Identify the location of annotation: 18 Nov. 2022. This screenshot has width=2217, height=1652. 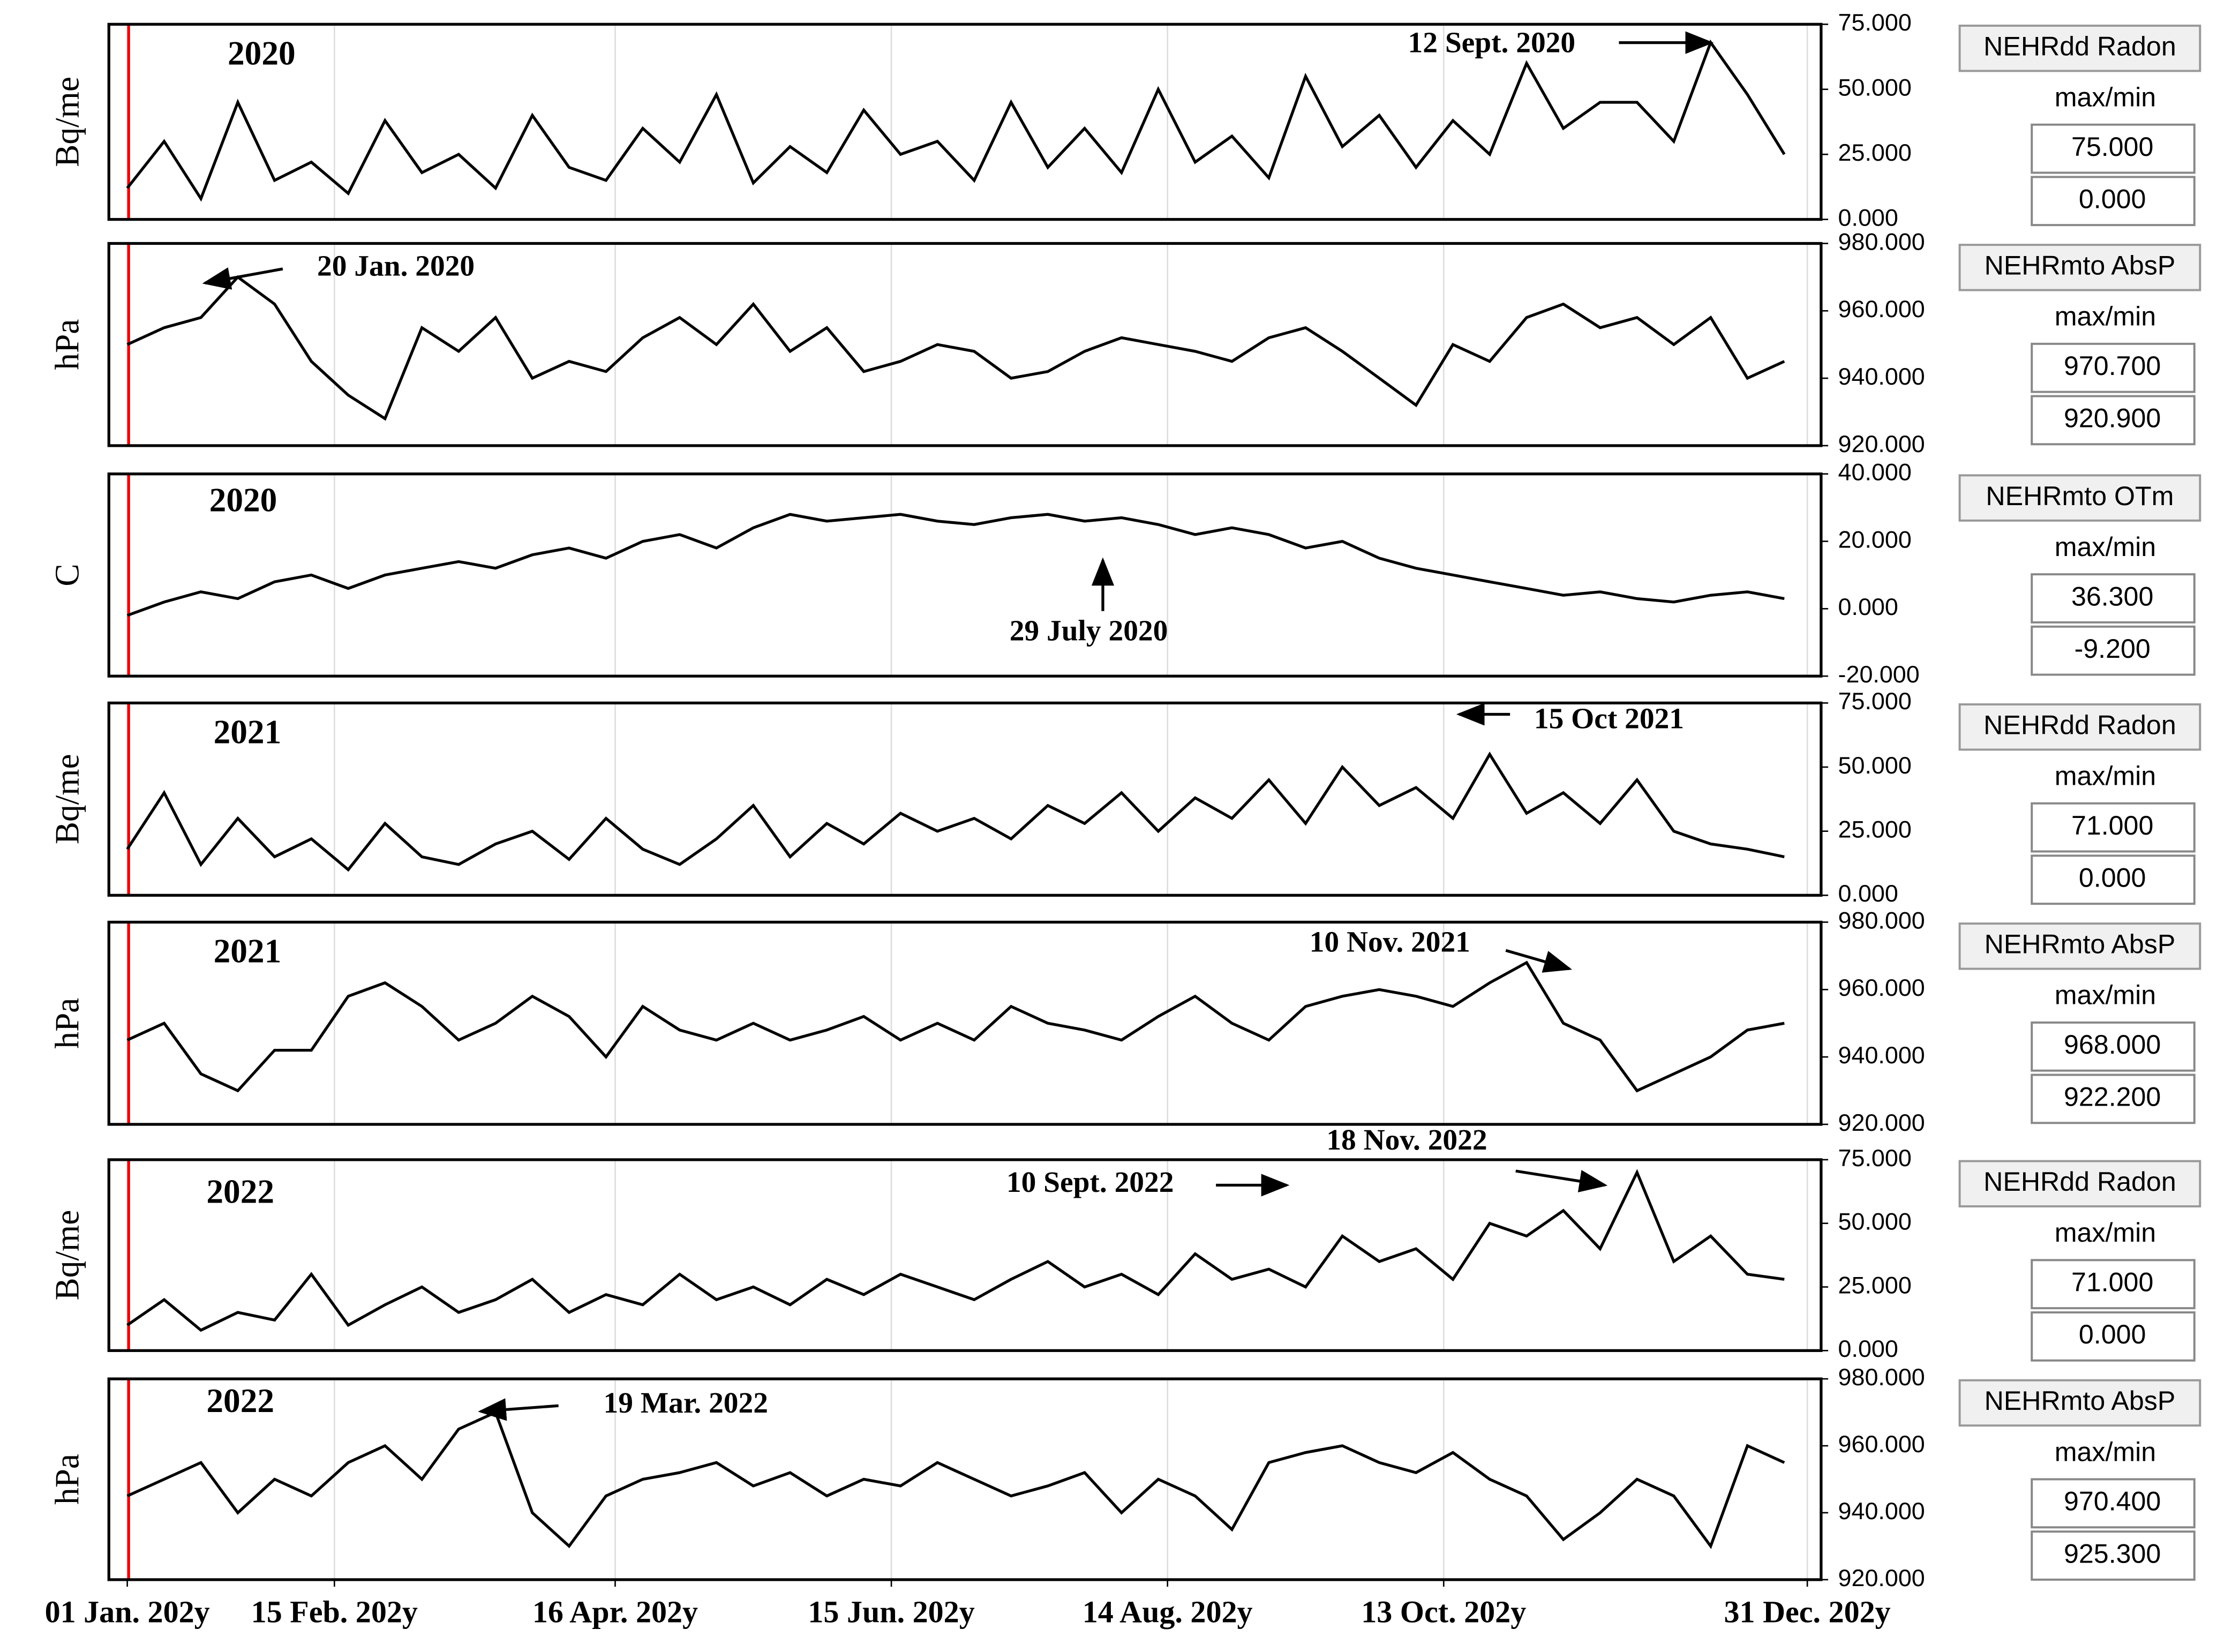
(1406, 1139).